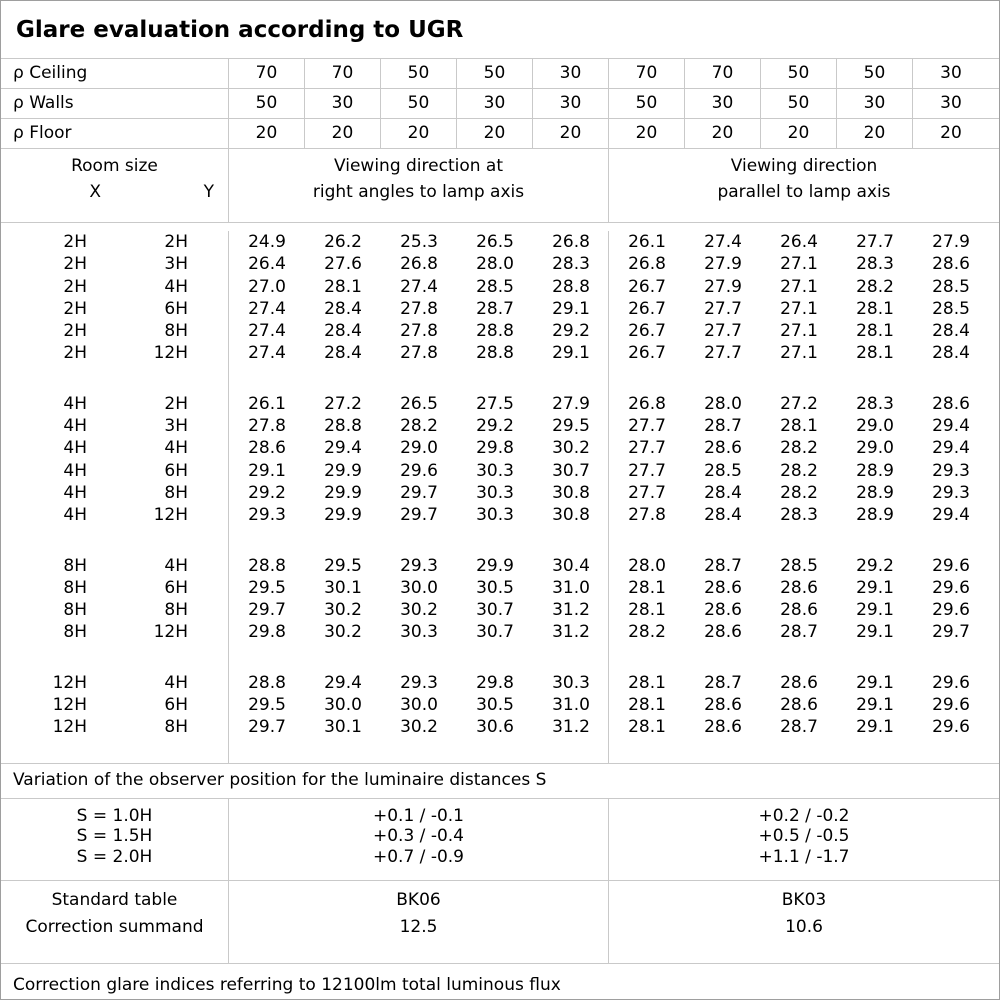 The height and width of the screenshot is (1000, 1000). Describe the element at coordinates (875, 515) in the screenshot. I see `ugr-parallel-value-cell: 28.9` at that location.